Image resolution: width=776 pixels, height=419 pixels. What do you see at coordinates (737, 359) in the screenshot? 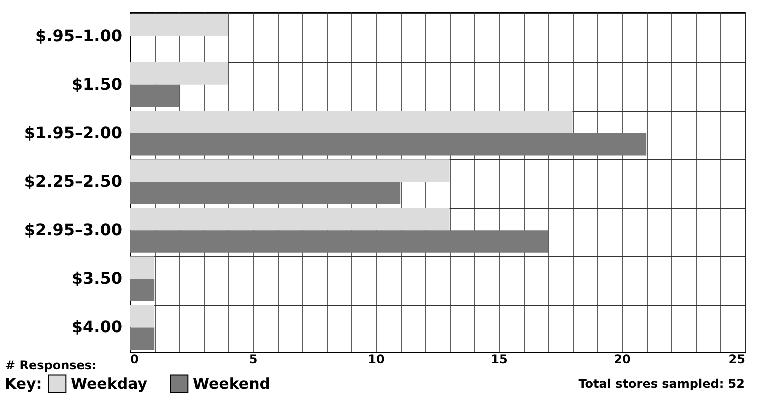
I see `x-tick-label: 25` at bounding box center [737, 359].